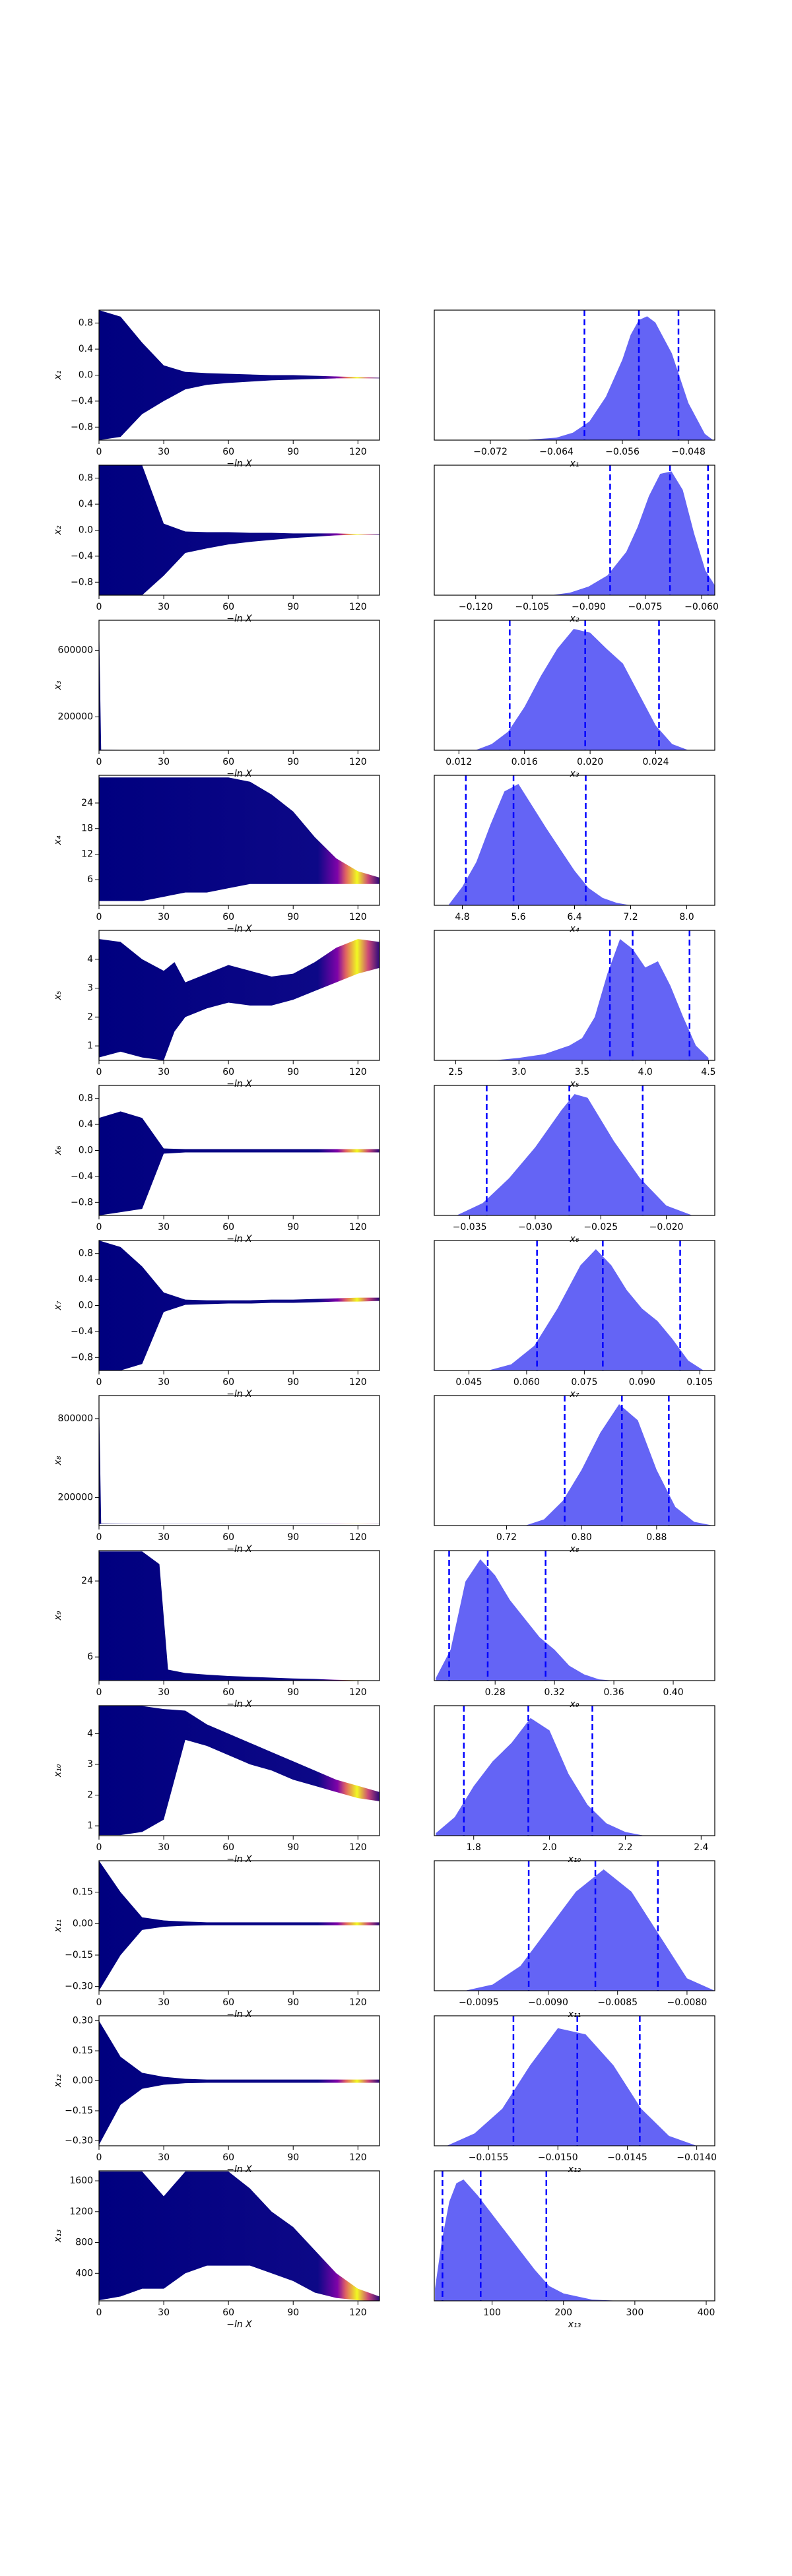  I want to click on y-tick-label: 3, so click(90, 988).